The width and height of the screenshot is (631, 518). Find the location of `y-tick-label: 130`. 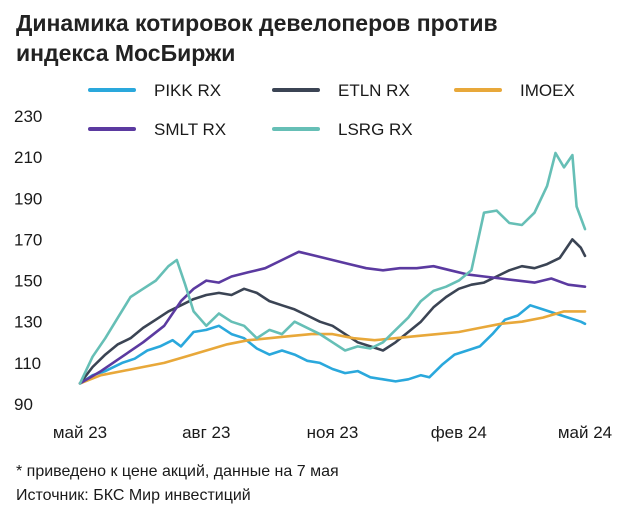

y-tick-label: 130 is located at coordinates (28, 322).